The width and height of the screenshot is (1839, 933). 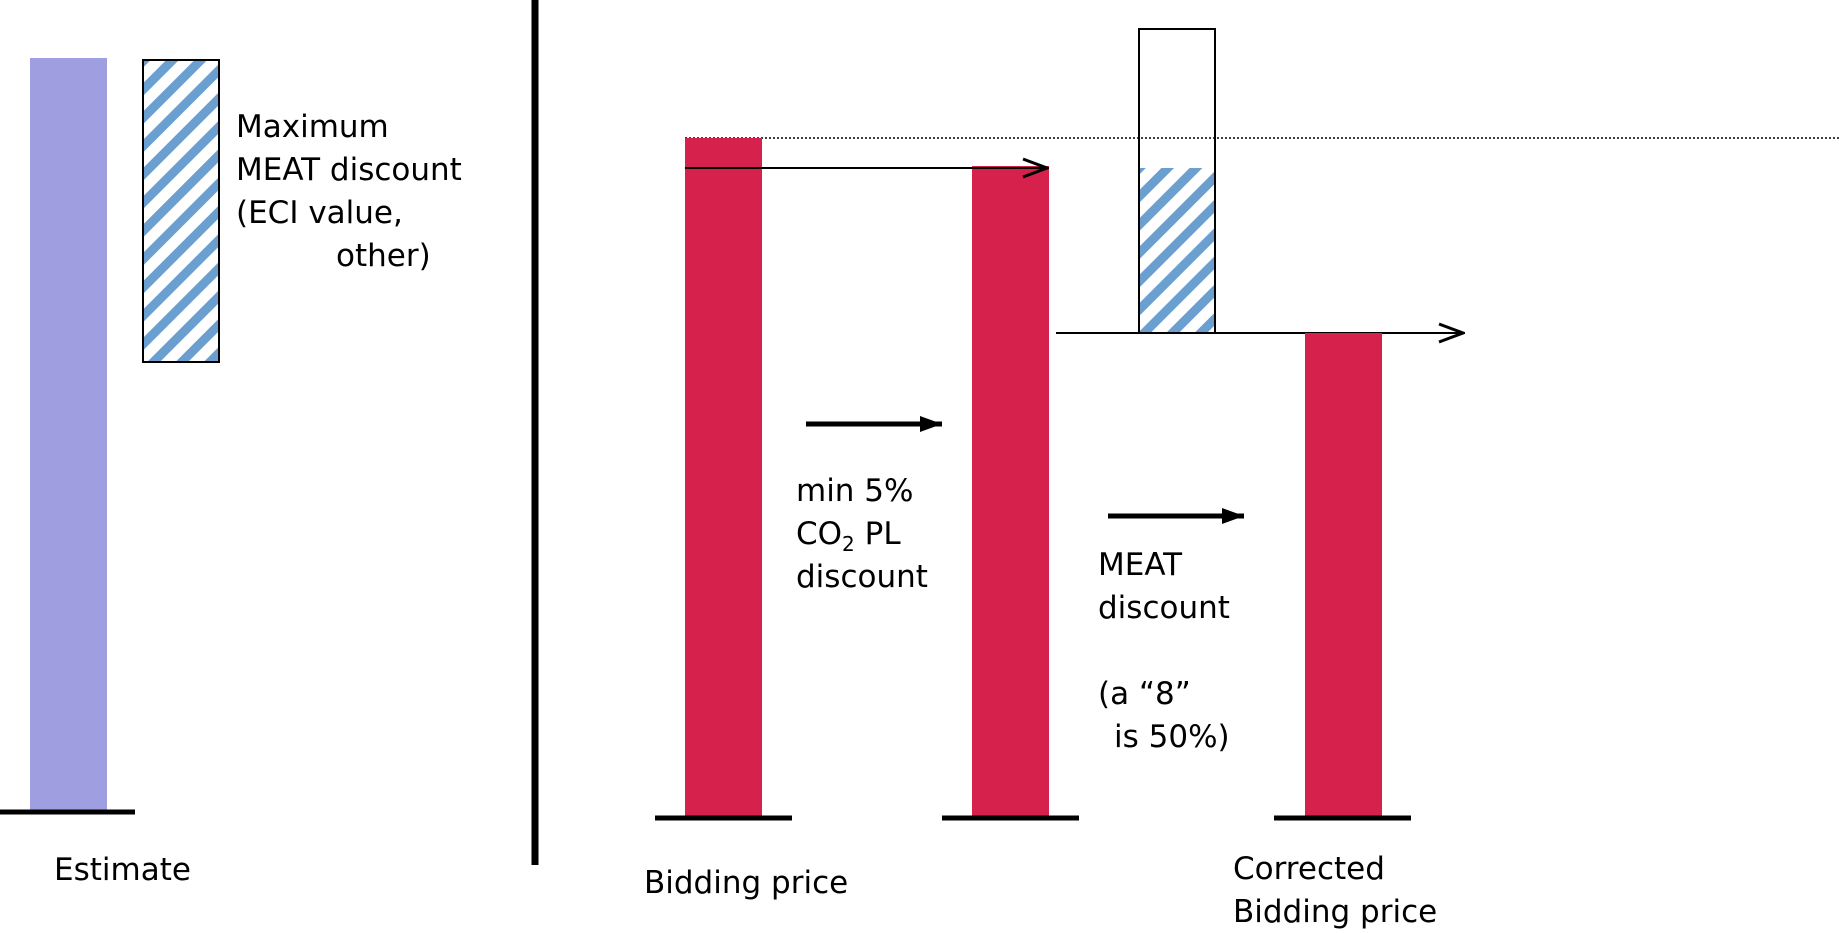 I want to click on bidding-price-bar, so click(x=723, y=478).